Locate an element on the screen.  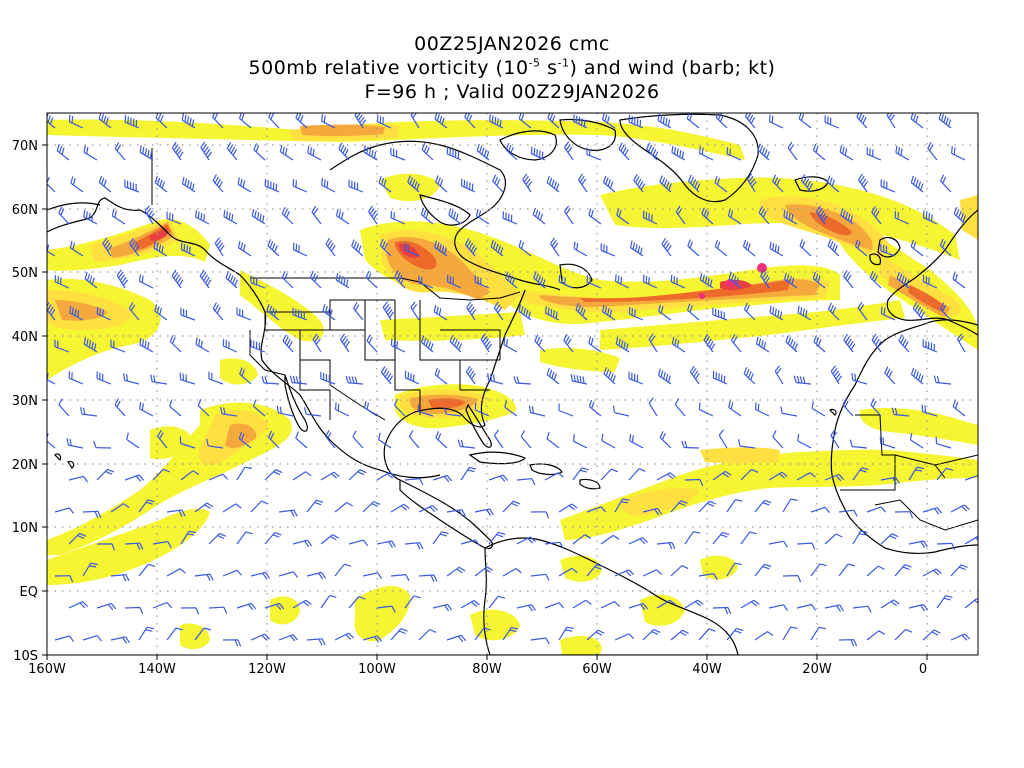
lon-label-0: 0 is located at coordinates (923, 669).